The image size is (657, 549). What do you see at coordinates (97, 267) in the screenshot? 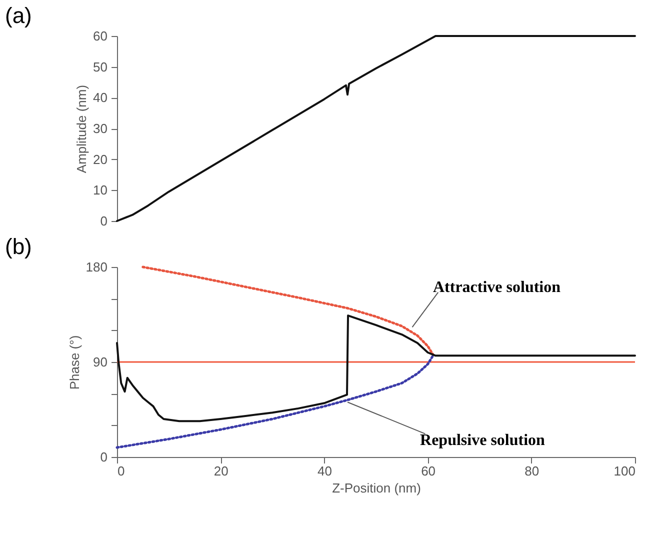
I see `y-tick-label: 180` at bounding box center [97, 267].